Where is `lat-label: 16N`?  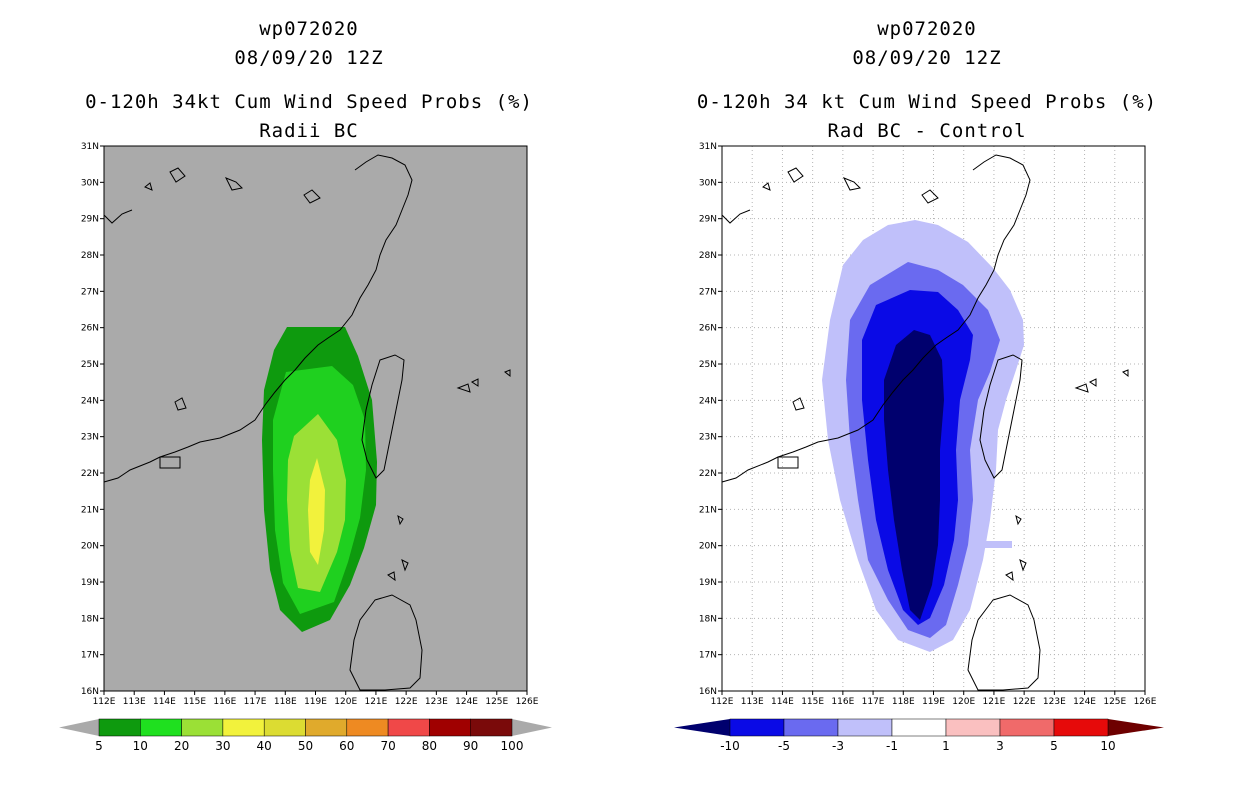 lat-label: 16N is located at coordinates (90, 692).